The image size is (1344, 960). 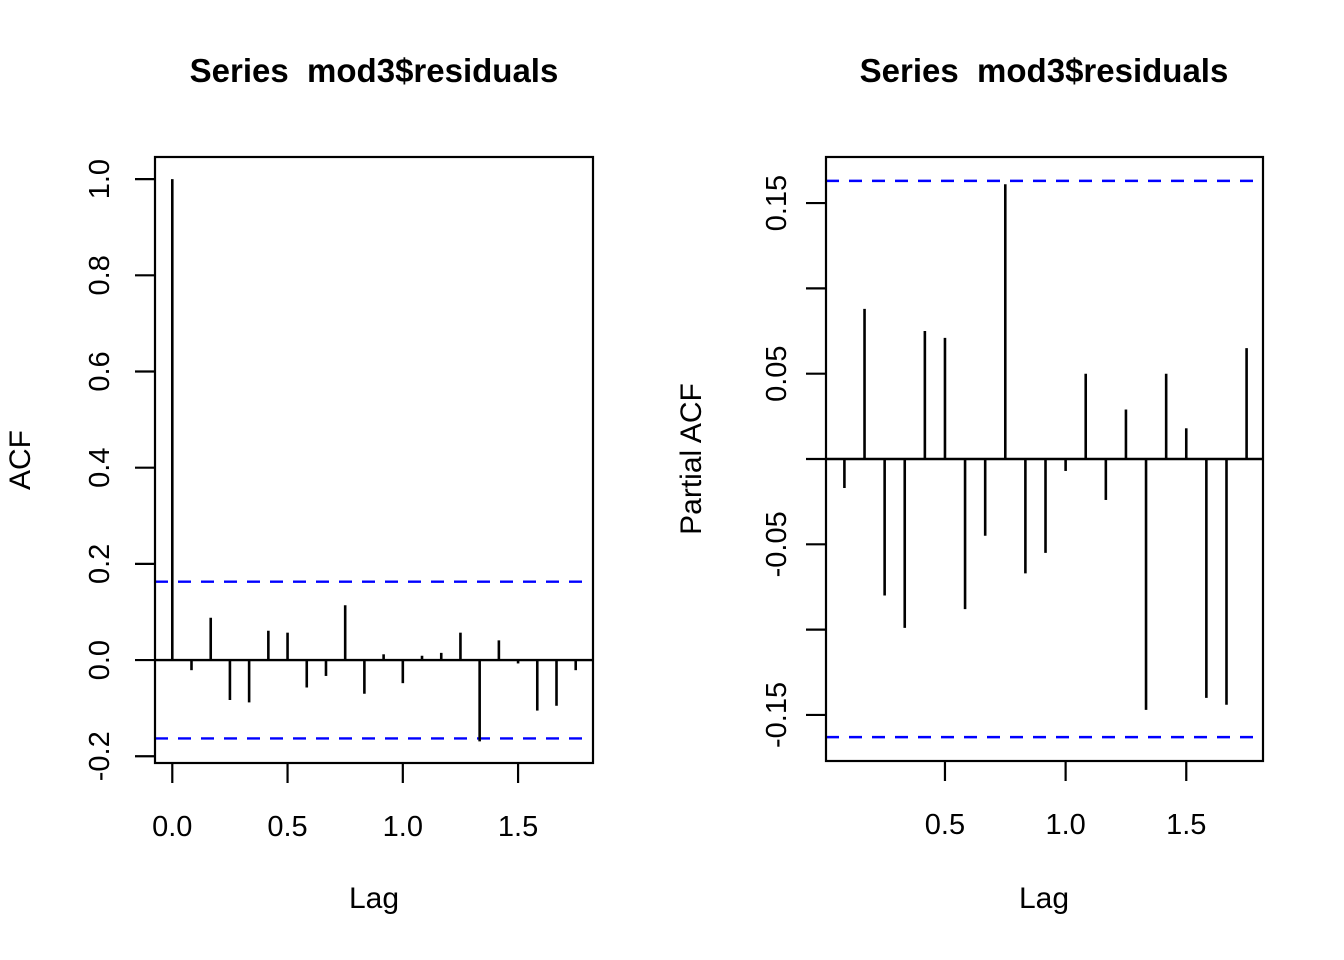 What do you see at coordinates (100, 468) in the screenshot?
I see `y-tick-label: 0.4` at bounding box center [100, 468].